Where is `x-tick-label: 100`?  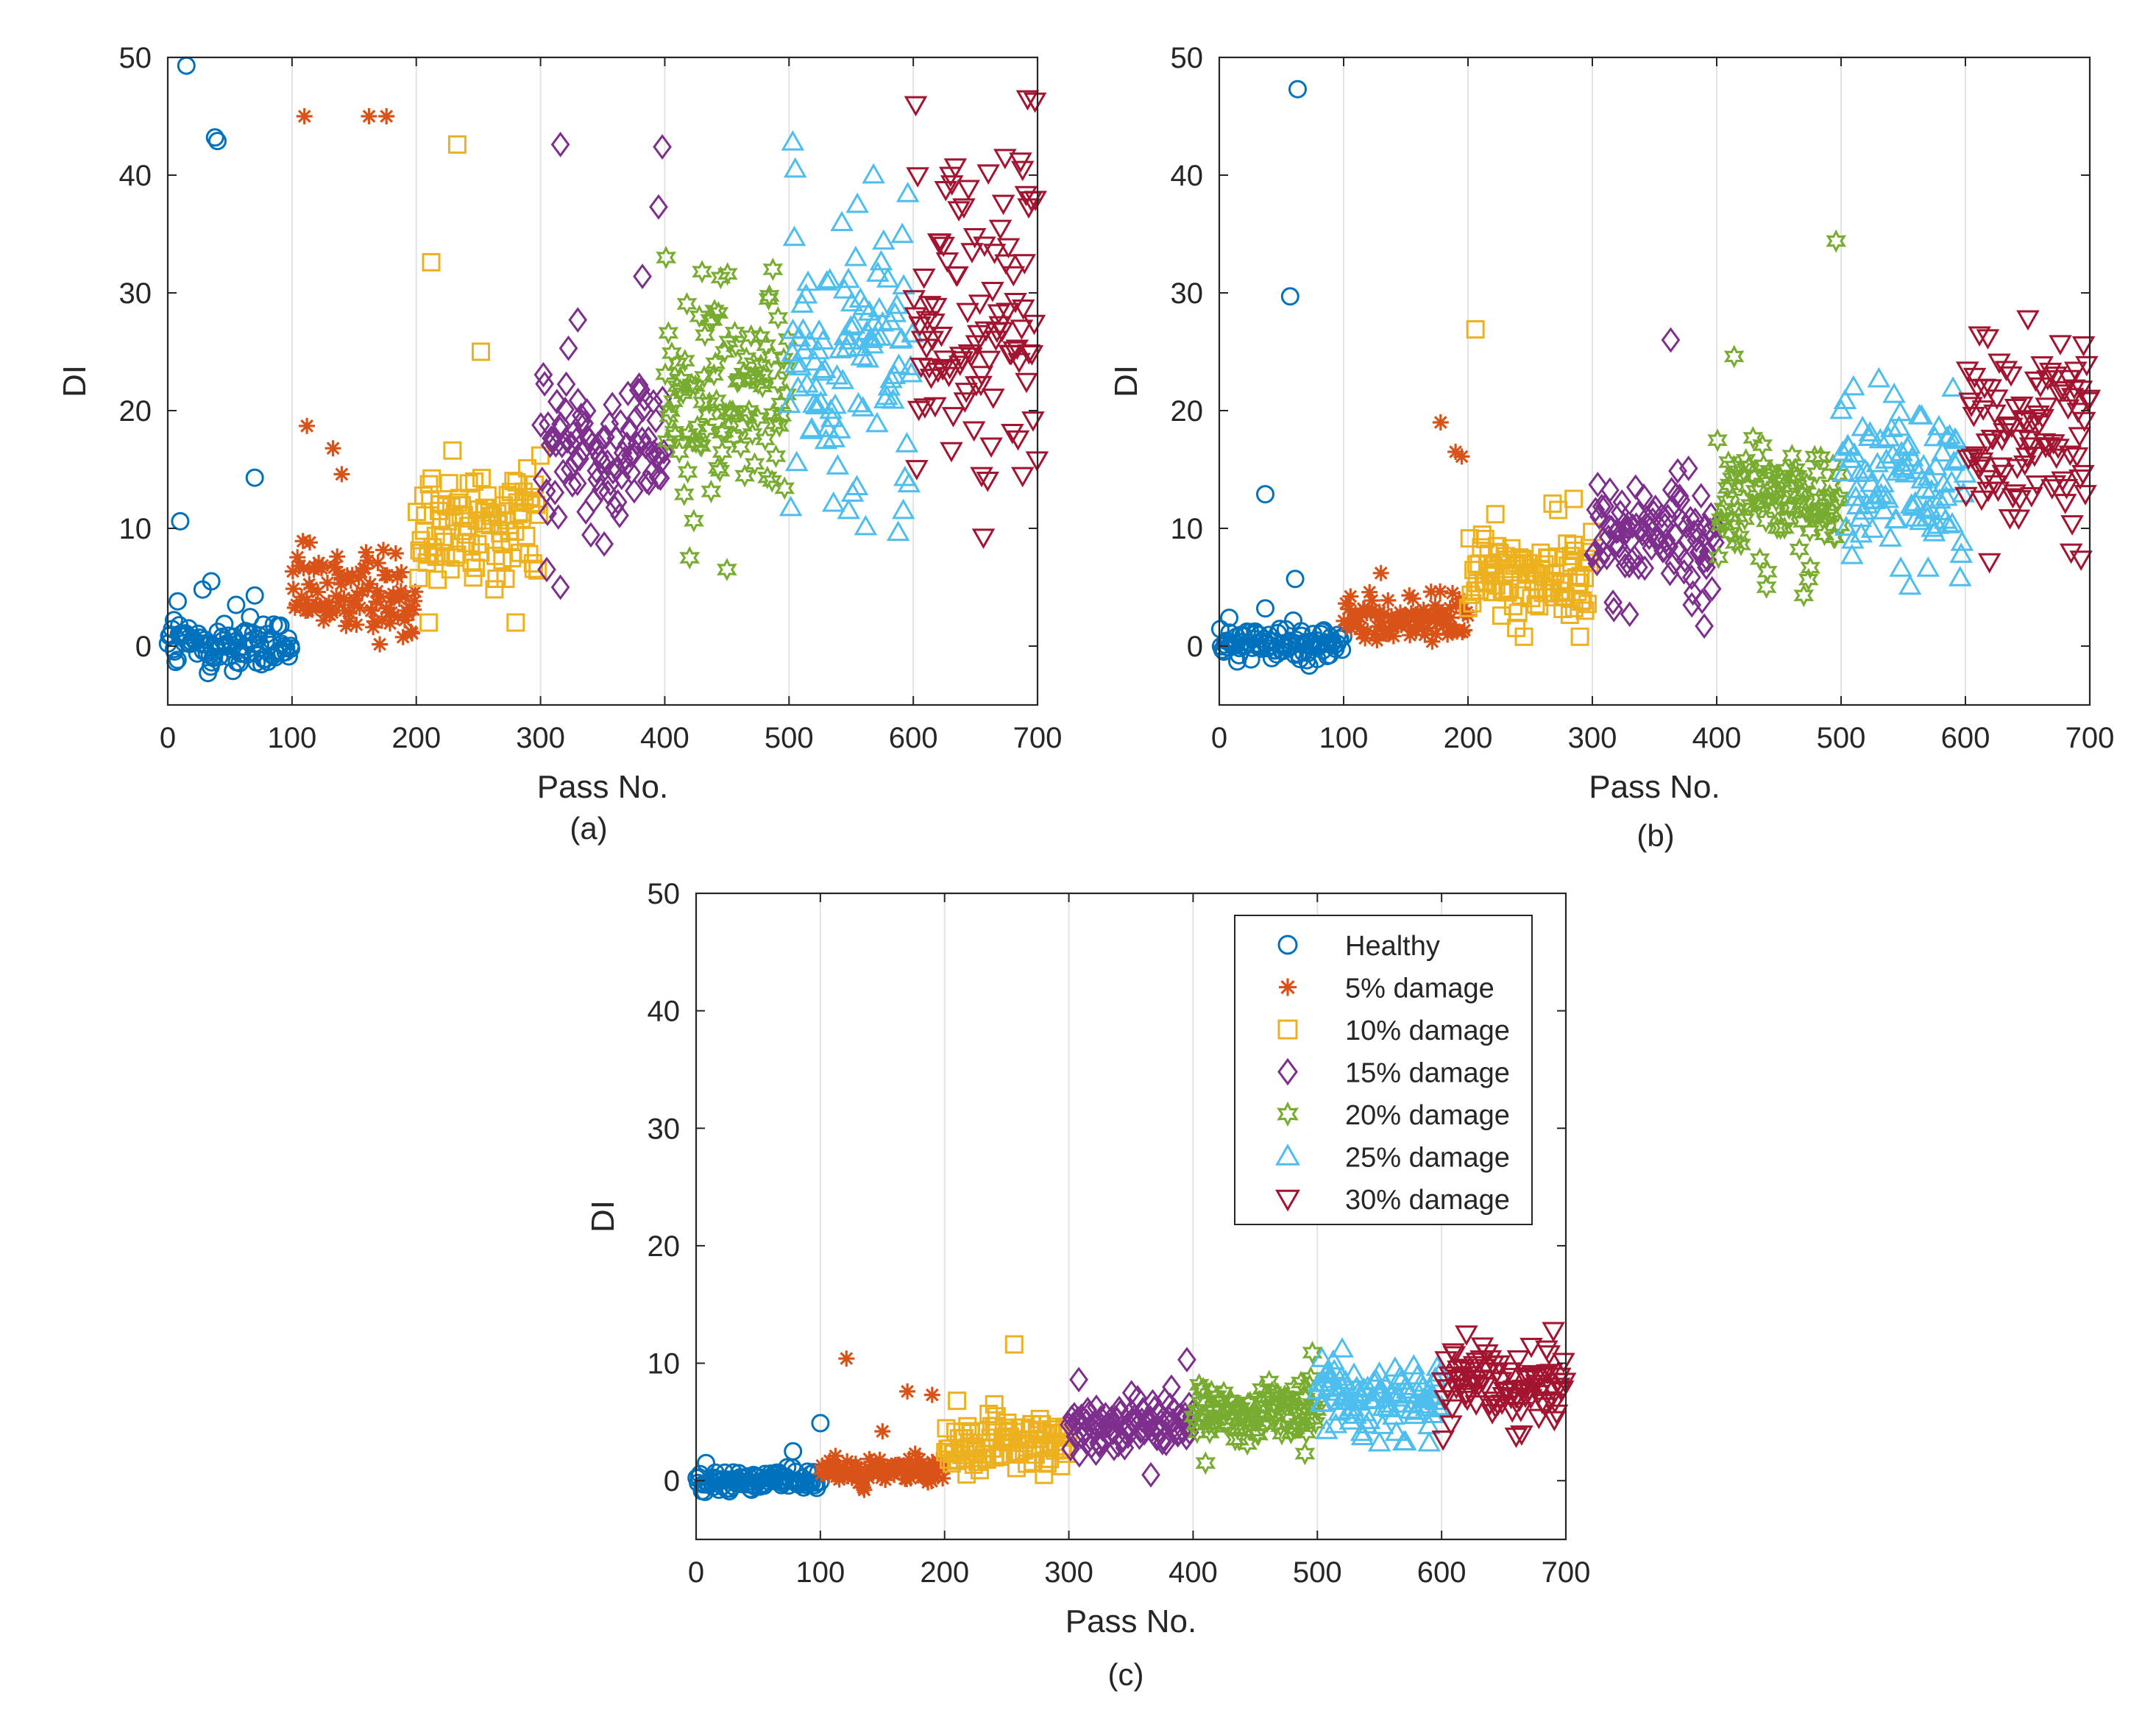
x-tick-label: 100 is located at coordinates (1344, 738).